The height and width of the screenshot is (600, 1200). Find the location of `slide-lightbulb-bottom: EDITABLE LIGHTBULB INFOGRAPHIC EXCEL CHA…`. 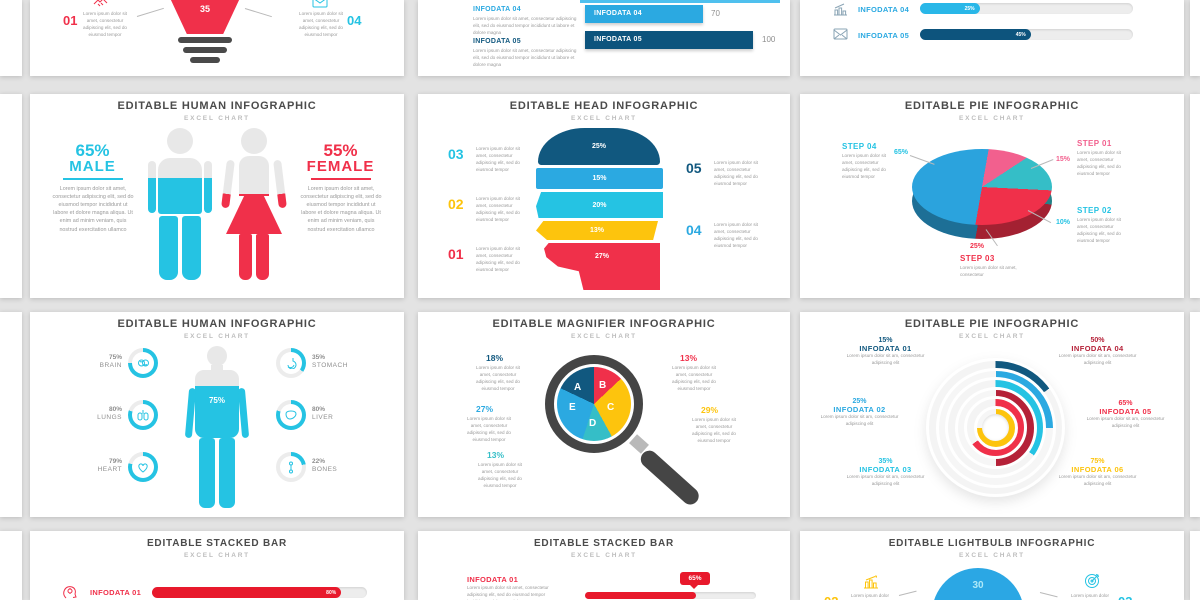

slide-lightbulb-bottom: EDITABLE LIGHTBULB INFOGRAPHIC EXCEL CHA… is located at coordinates (992, 565).